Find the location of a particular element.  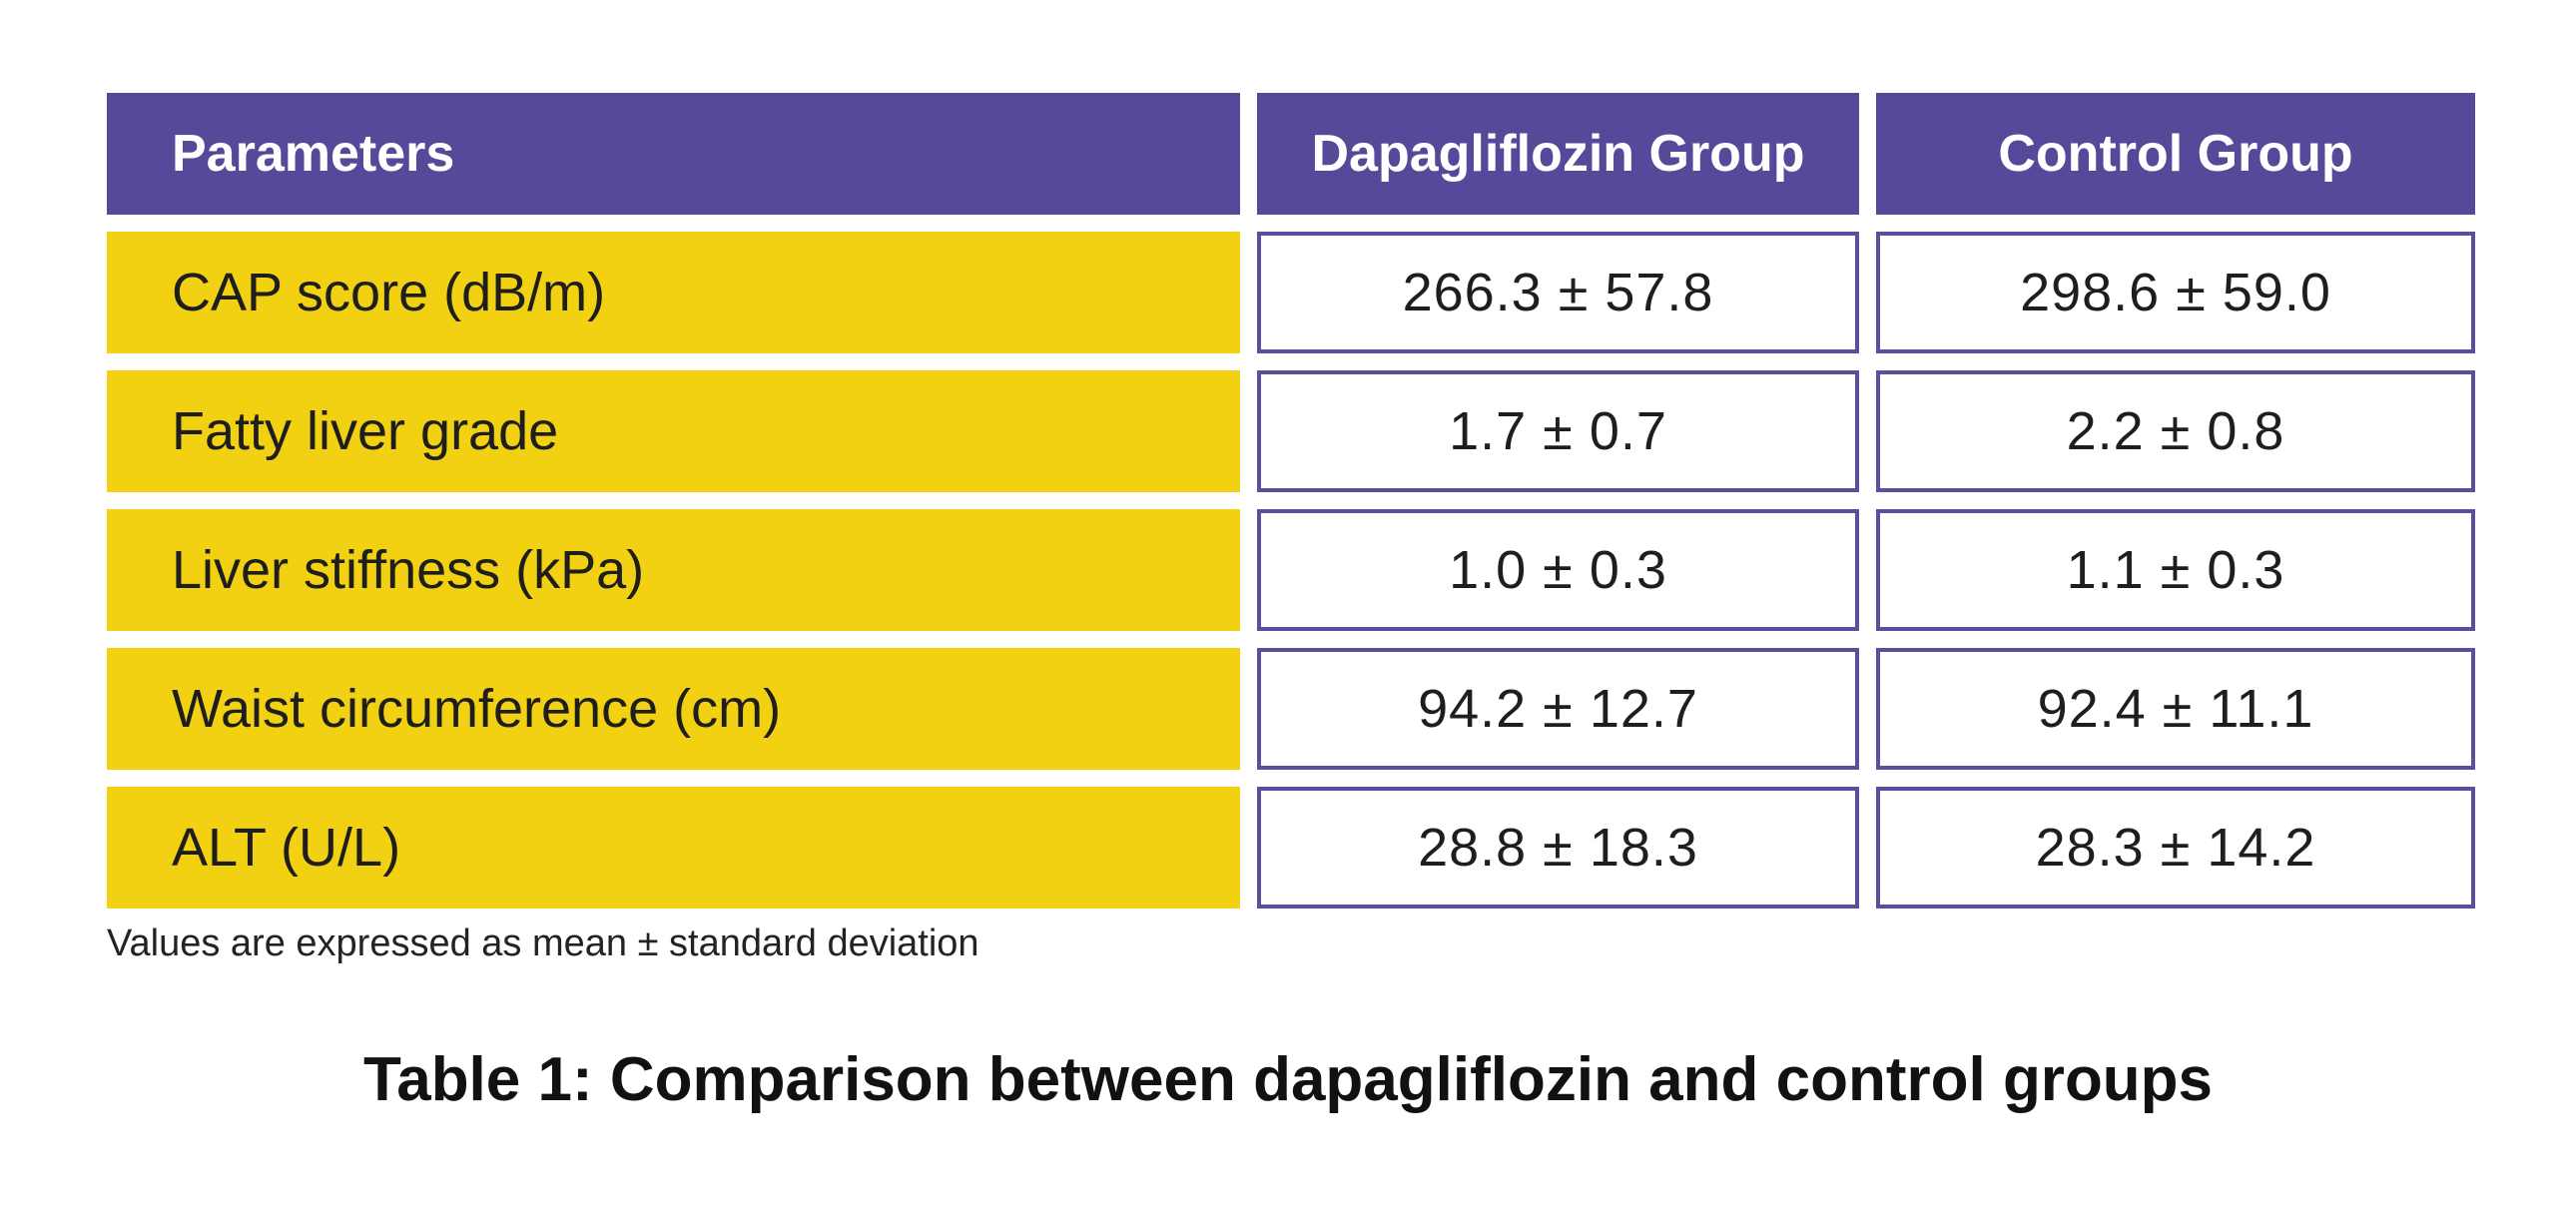

value-cell-dapagliflozin-waist-circumference: 94.2 ± 12.7 is located at coordinates (1558, 709).